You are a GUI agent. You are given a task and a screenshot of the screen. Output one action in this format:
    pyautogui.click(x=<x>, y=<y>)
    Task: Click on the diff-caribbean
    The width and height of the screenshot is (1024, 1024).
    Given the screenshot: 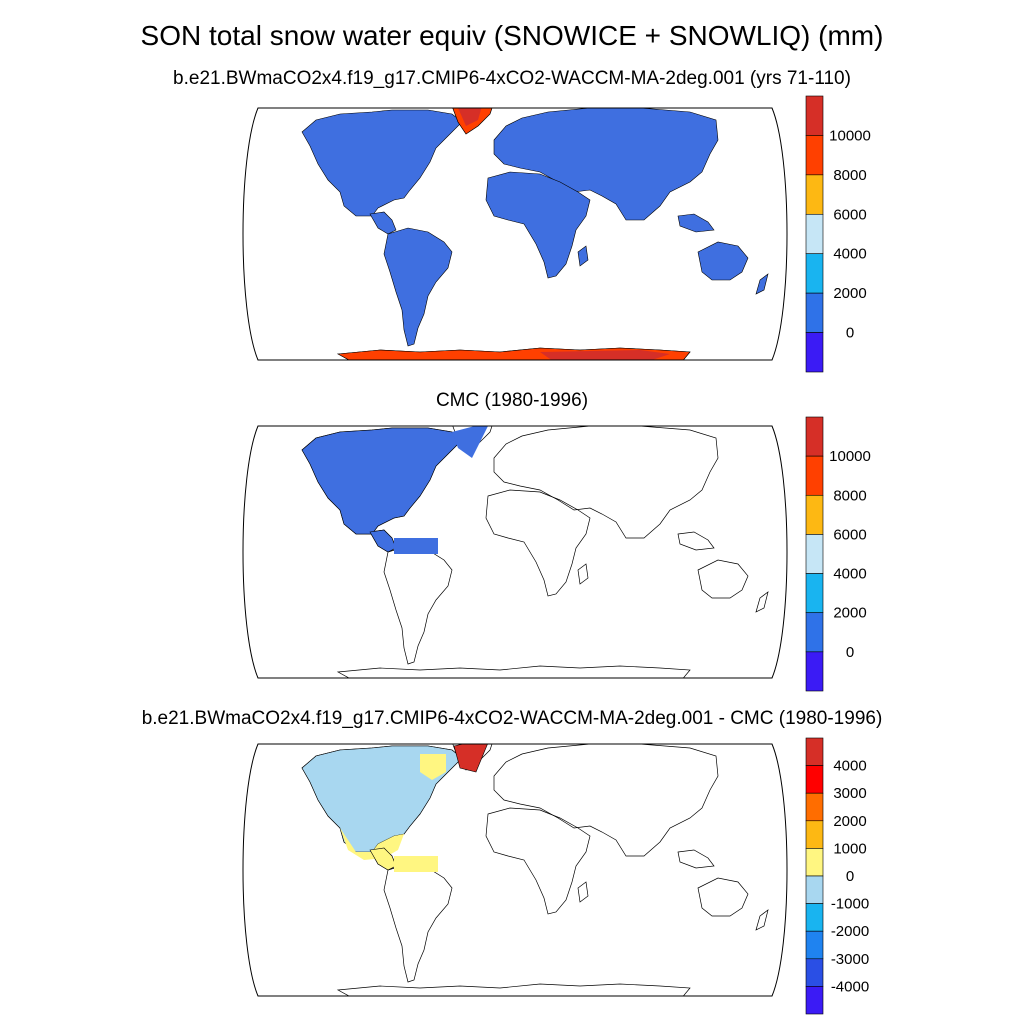 What is the action you would take?
    pyautogui.click(x=416, y=864)
    